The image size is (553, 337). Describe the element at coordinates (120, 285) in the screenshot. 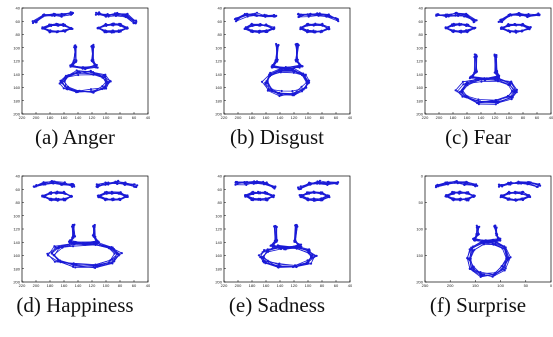

I see `x-tick-label: 80` at that location.